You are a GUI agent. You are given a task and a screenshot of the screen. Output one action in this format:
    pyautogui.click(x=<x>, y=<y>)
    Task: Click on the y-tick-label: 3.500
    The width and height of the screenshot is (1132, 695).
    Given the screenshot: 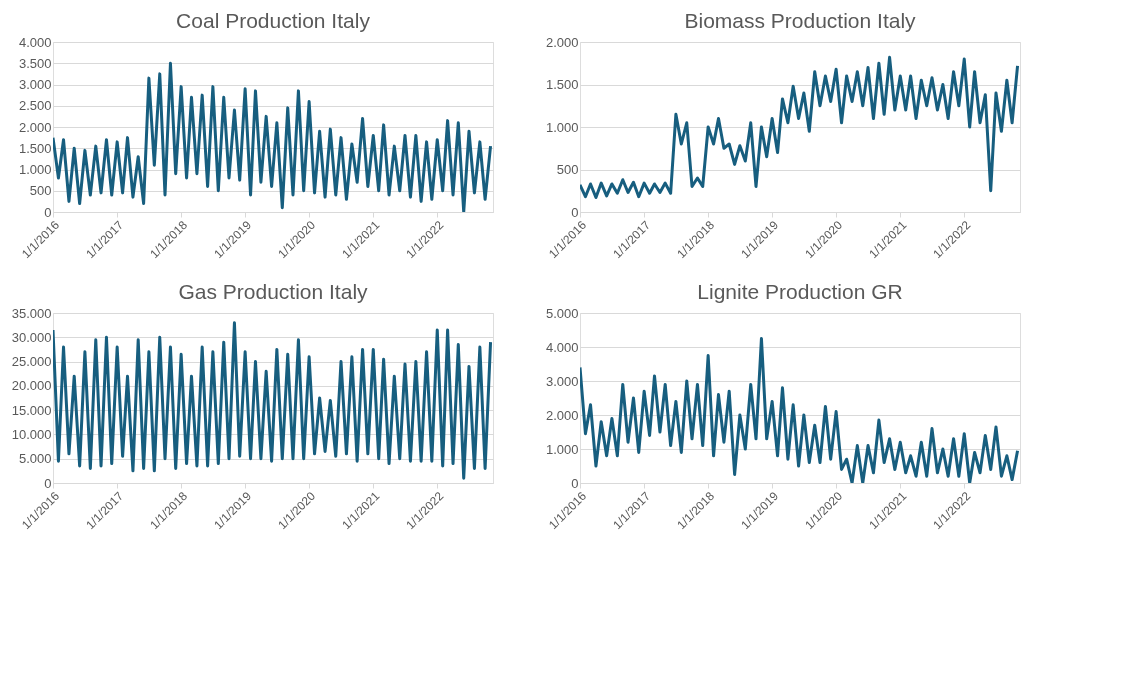 What is the action you would take?
    pyautogui.click(x=35, y=63)
    